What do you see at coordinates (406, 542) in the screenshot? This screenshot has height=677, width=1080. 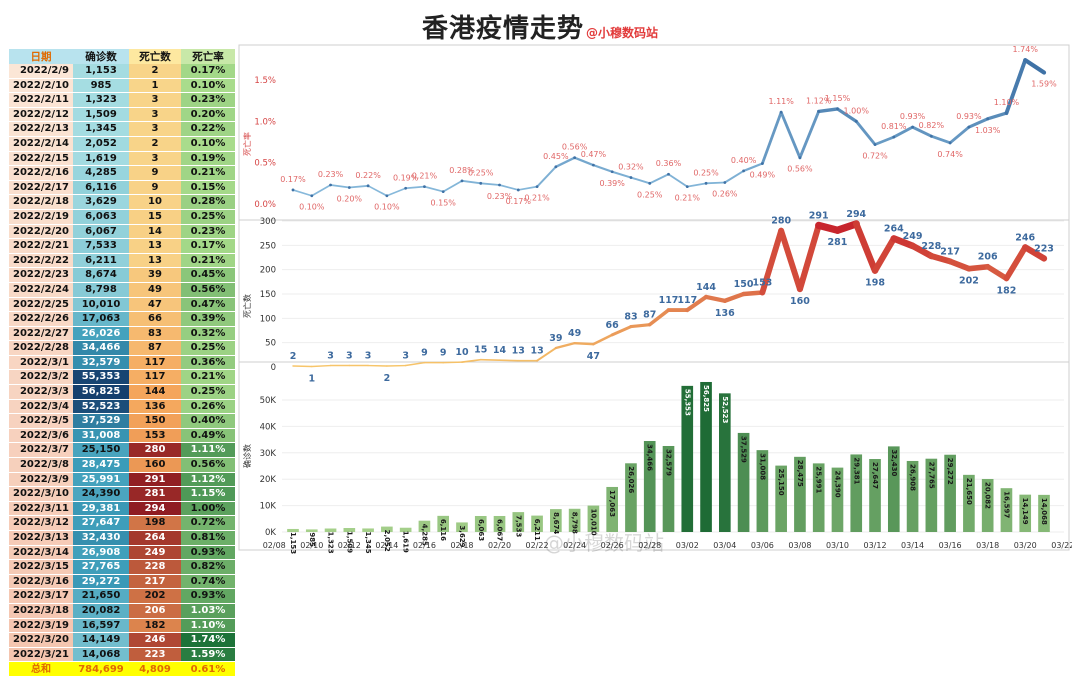 I see `cases-bar-label: 1,619` at bounding box center [406, 542].